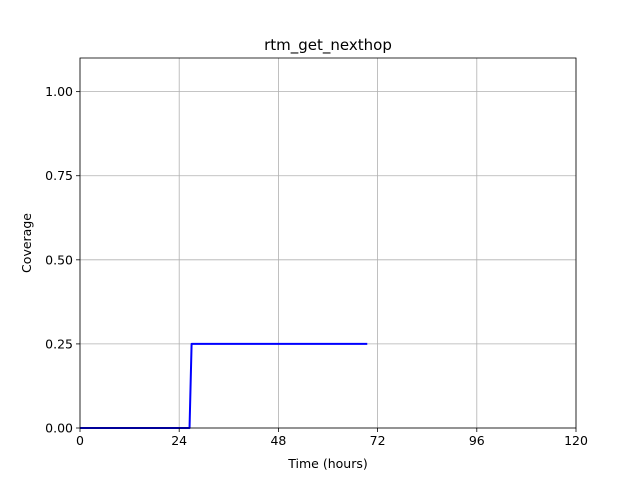  I want to click on x-tick-label: 96, so click(477, 440).